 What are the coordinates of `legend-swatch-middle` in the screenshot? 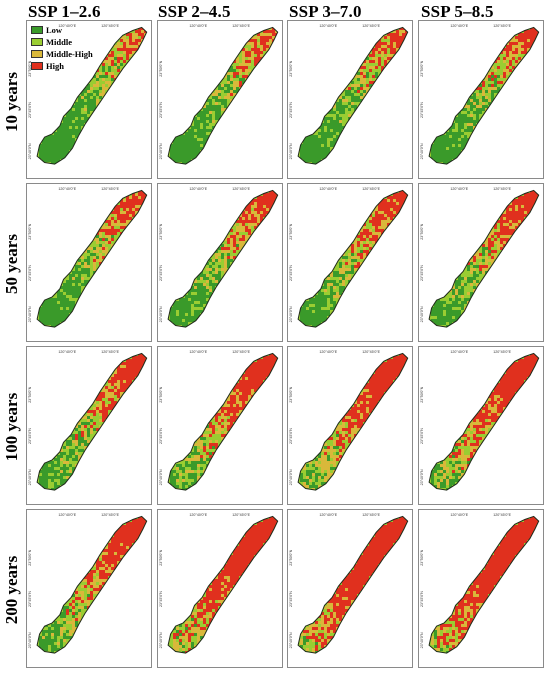 It's located at (37, 41).